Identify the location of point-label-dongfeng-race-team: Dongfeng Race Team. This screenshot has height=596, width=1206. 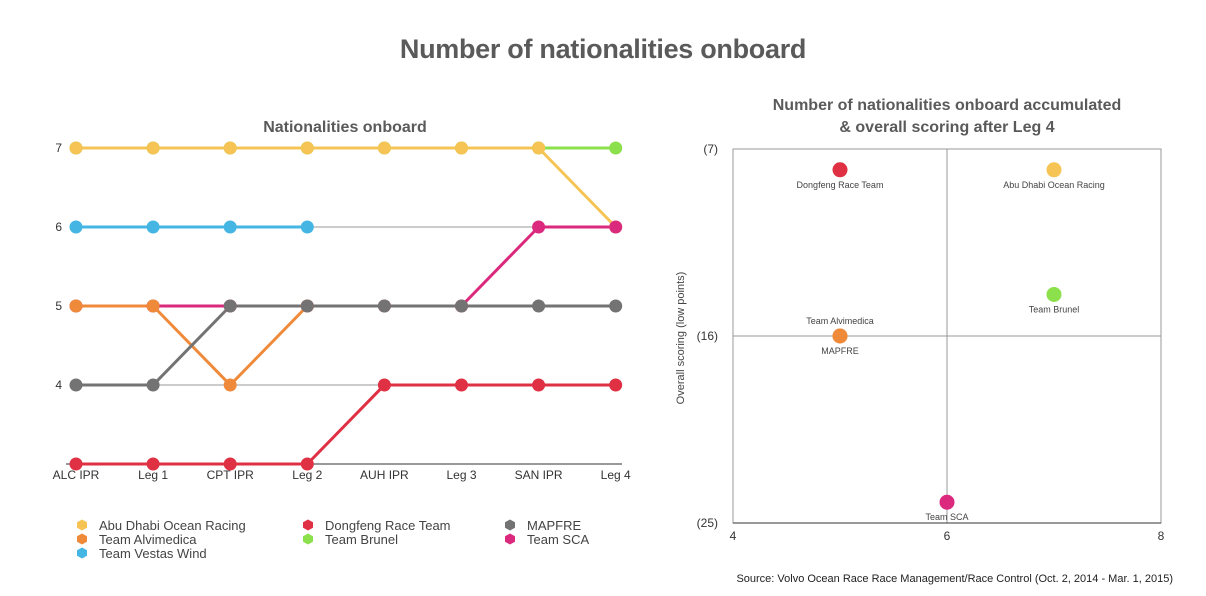
(840, 185).